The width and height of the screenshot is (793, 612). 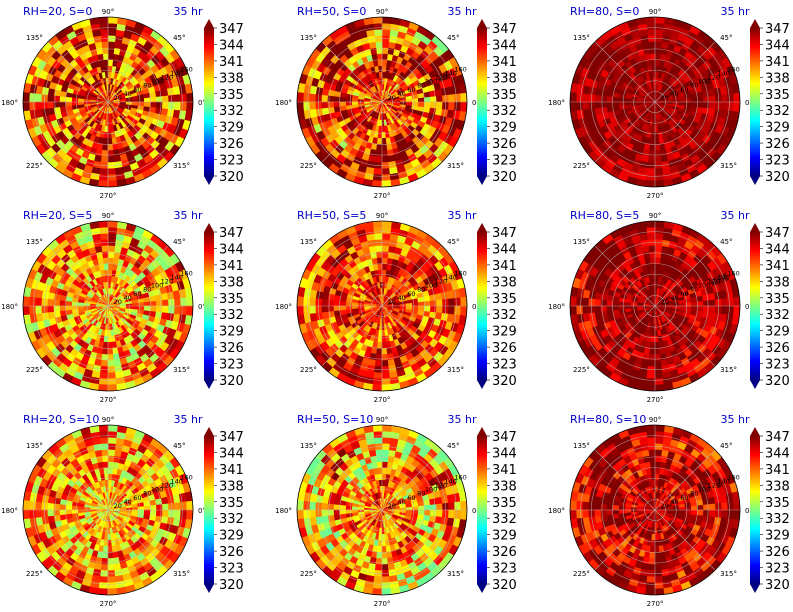 What do you see at coordinates (231, 144) in the screenshot?
I see `colorbar-tick-label: 326` at bounding box center [231, 144].